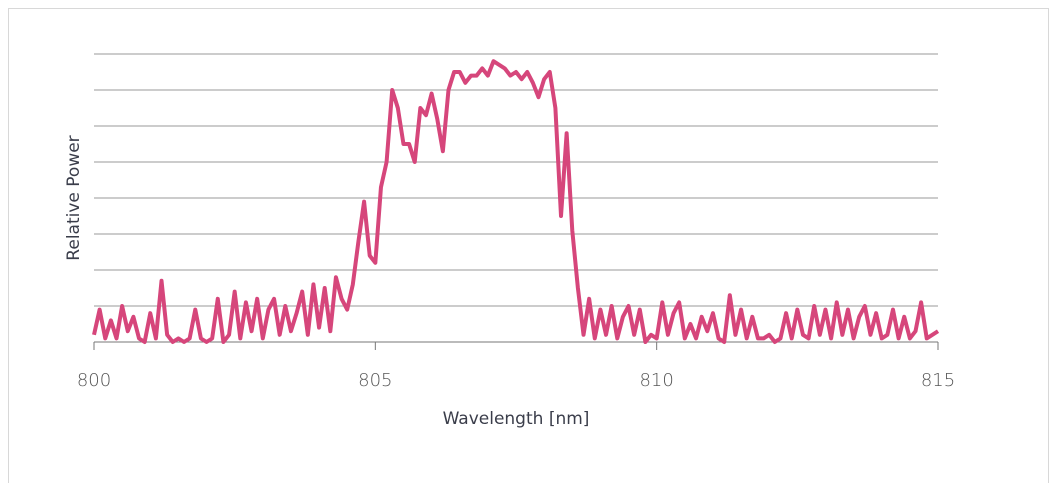 The image size is (1057, 483). What do you see at coordinates (375, 380) in the screenshot?
I see `x-tick-label: 805` at bounding box center [375, 380].